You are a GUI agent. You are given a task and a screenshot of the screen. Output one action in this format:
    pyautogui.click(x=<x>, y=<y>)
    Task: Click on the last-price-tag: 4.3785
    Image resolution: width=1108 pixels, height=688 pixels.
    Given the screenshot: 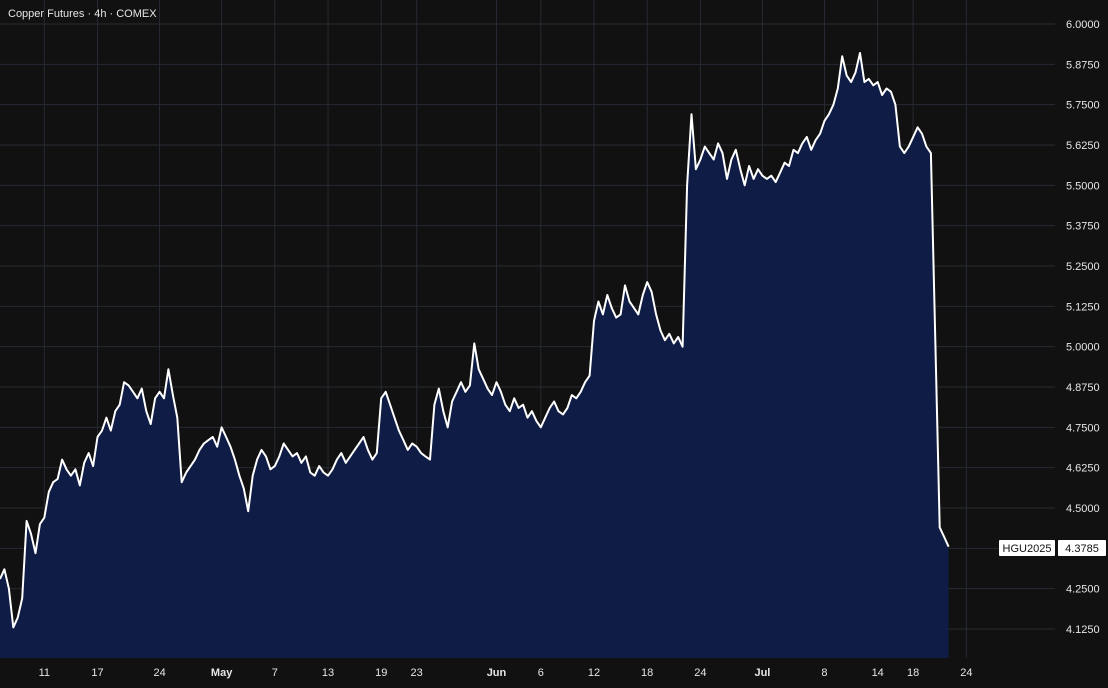 What is the action you would take?
    pyautogui.click(x=1082, y=548)
    